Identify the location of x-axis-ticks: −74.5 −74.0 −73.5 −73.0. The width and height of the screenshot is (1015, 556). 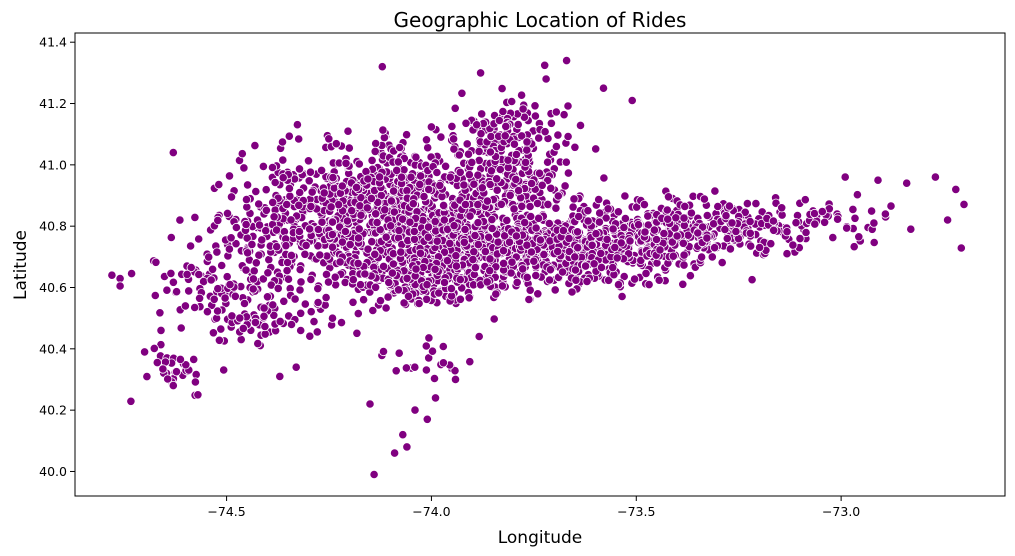
(533, 507).